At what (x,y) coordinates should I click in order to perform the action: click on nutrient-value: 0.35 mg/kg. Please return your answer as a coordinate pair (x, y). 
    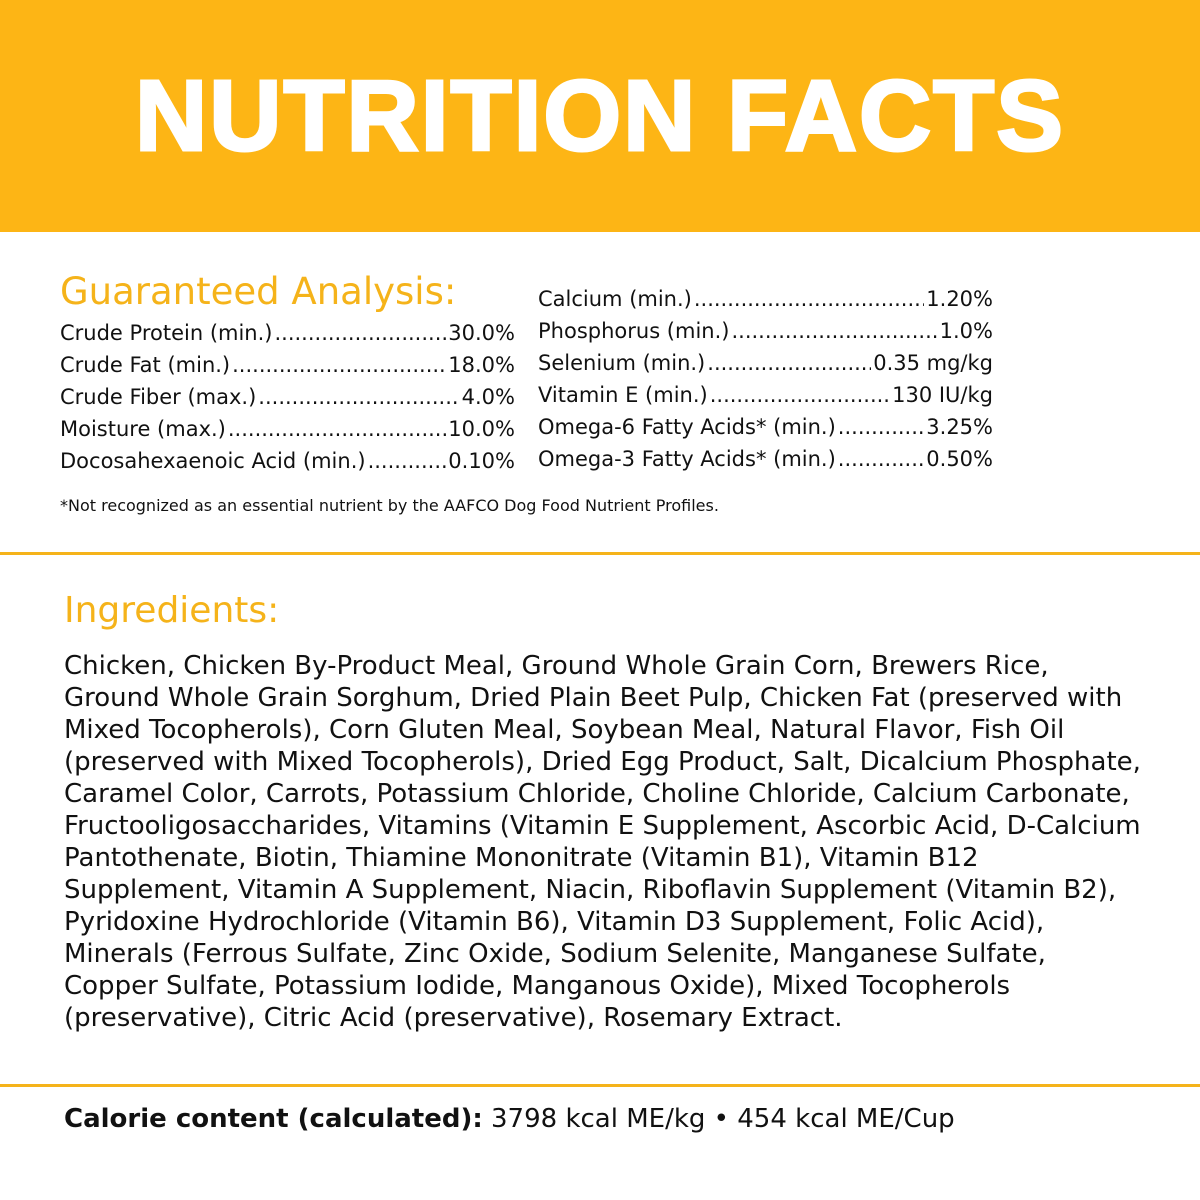
    Looking at the image, I should click on (933, 363).